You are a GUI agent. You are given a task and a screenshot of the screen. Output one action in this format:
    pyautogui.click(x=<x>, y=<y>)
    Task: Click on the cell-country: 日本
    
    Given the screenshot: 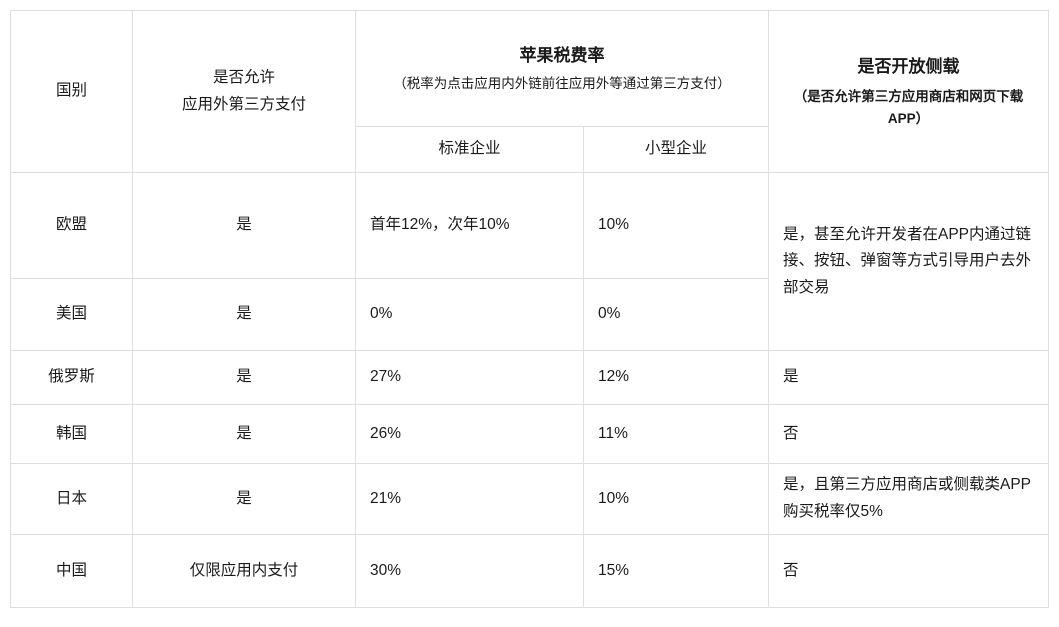 What is the action you would take?
    pyautogui.click(x=71, y=499)
    